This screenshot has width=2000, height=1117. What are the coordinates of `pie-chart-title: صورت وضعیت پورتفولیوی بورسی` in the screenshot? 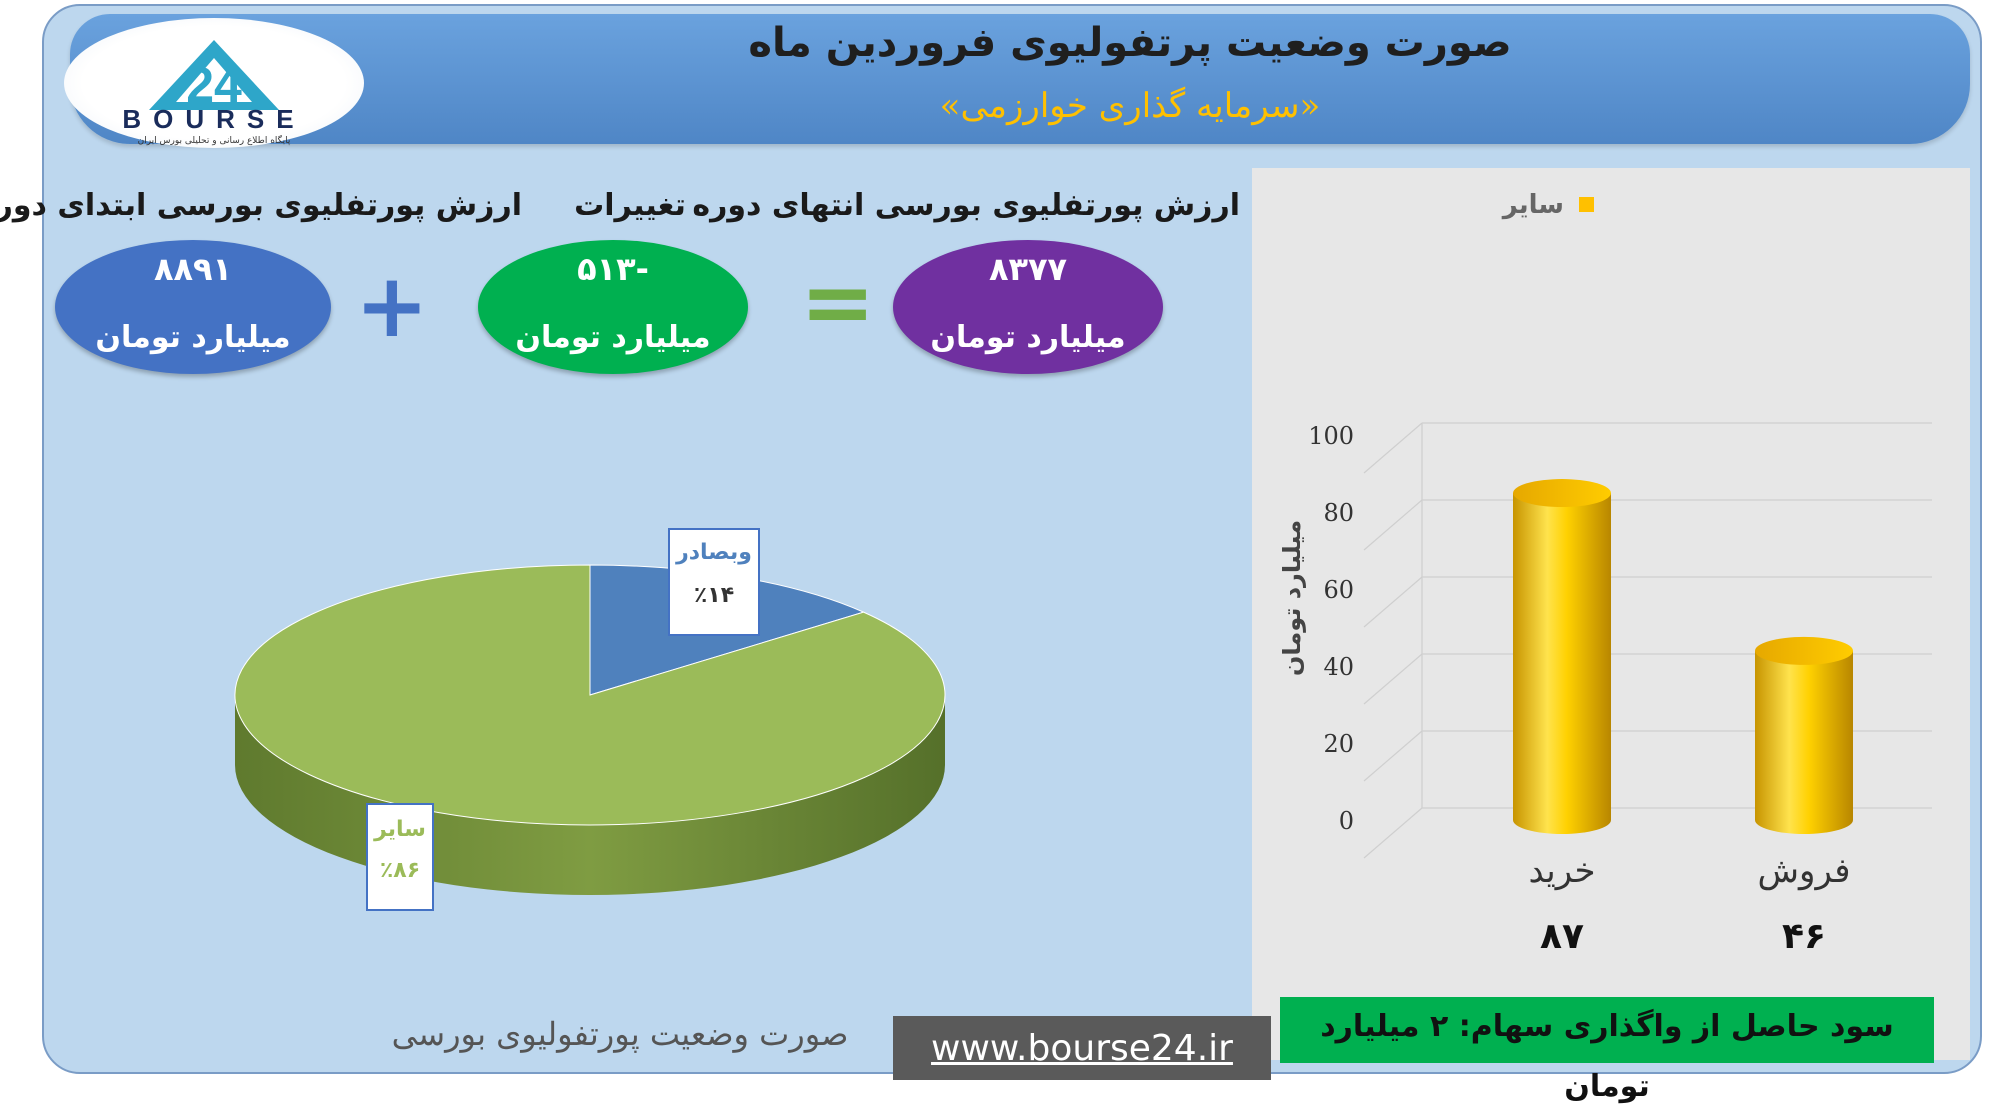 It's located at (620, 1034).